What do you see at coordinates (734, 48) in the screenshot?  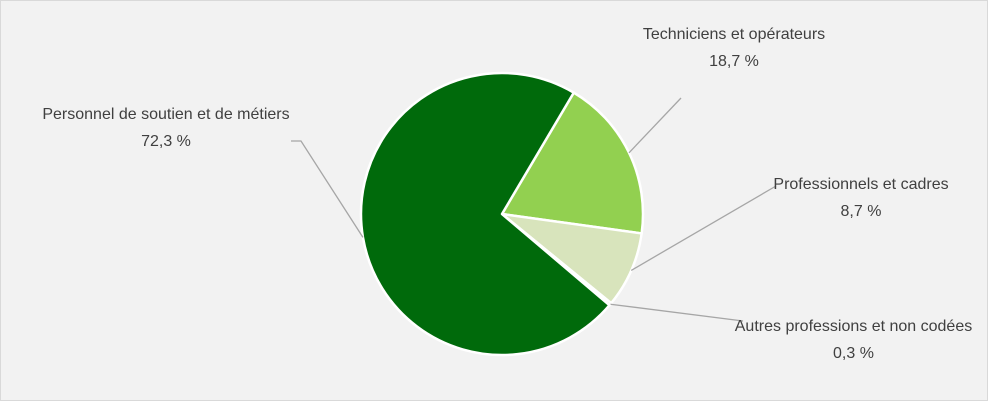 I see `slice-label: Techniciens et opérateurs 18,7 %` at bounding box center [734, 48].